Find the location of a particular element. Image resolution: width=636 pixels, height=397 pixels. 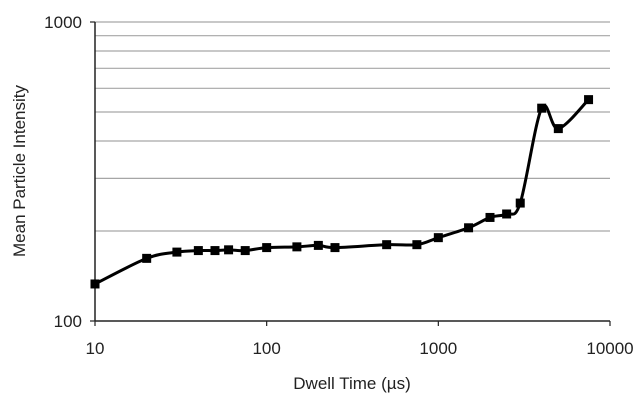

y-axis-title: Mean Particle Intensity is located at coordinates (19, 171).